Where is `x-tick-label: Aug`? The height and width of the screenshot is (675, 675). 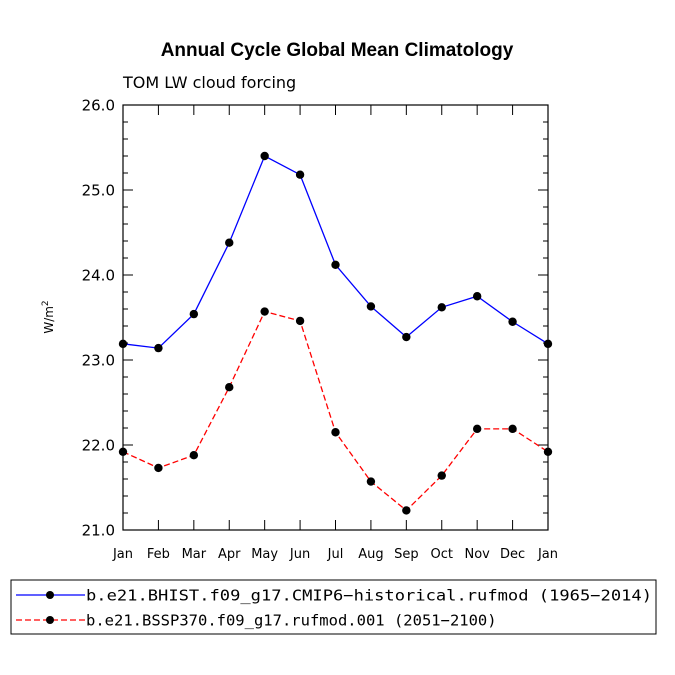
x-tick-label: Aug is located at coordinates (370, 554).